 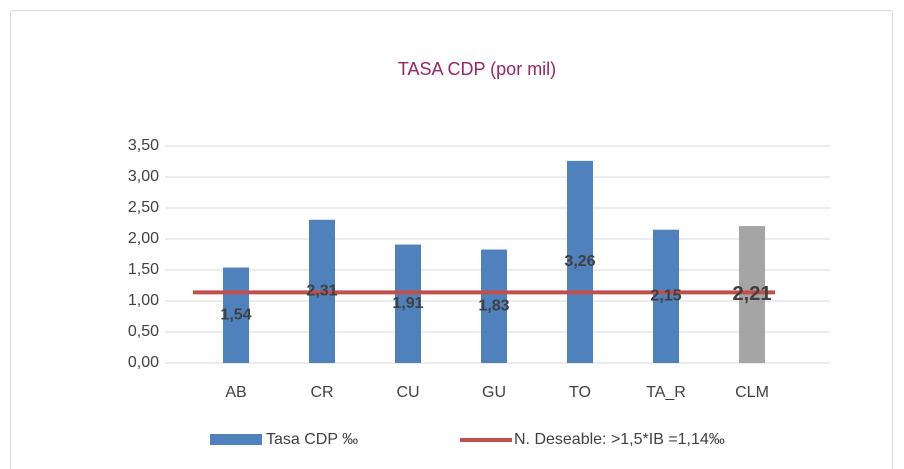 What do you see at coordinates (619, 439) in the screenshot?
I see `legend-label: N. Deseable: >1,5*IB =1,14‰` at bounding box center [619, 439].